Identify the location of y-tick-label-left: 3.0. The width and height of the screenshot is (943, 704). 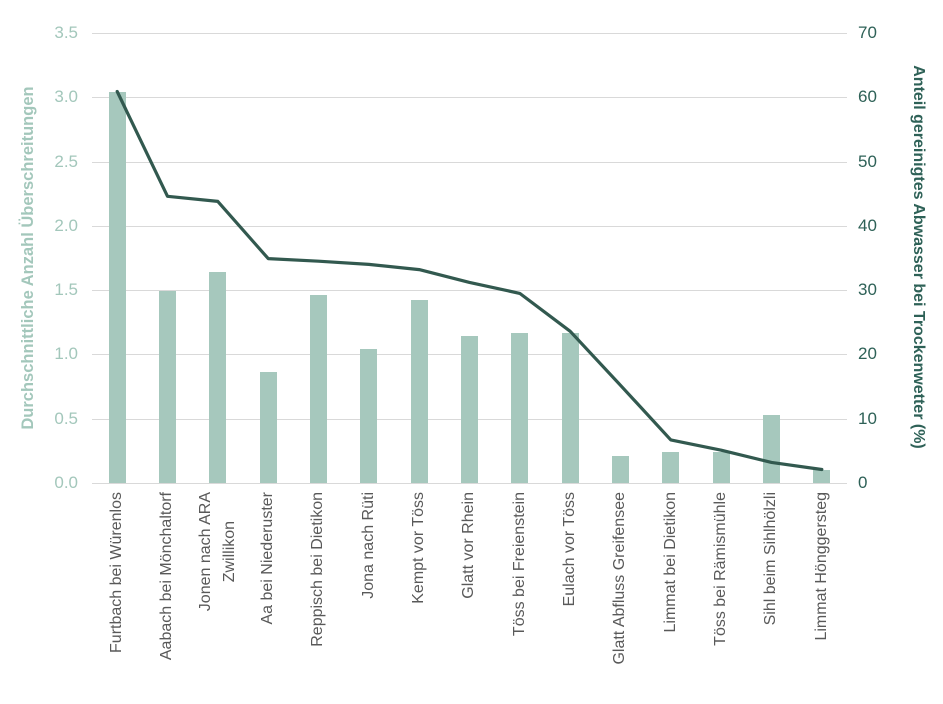
(66, 97).